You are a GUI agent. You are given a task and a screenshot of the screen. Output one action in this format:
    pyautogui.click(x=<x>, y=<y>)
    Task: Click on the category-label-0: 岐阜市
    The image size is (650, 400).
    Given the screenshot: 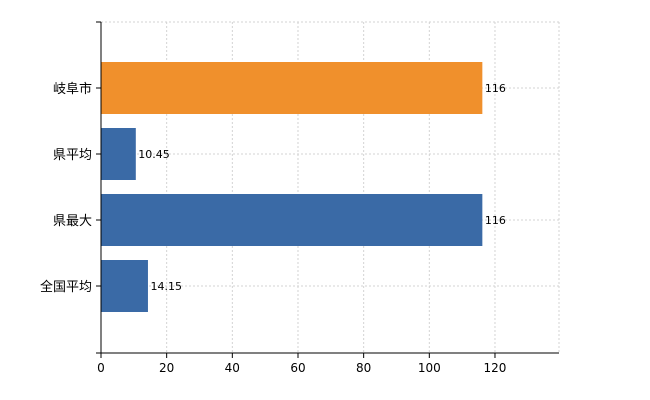 What is the action you would take?
    pyautogui.click(x=72, y=89)
    